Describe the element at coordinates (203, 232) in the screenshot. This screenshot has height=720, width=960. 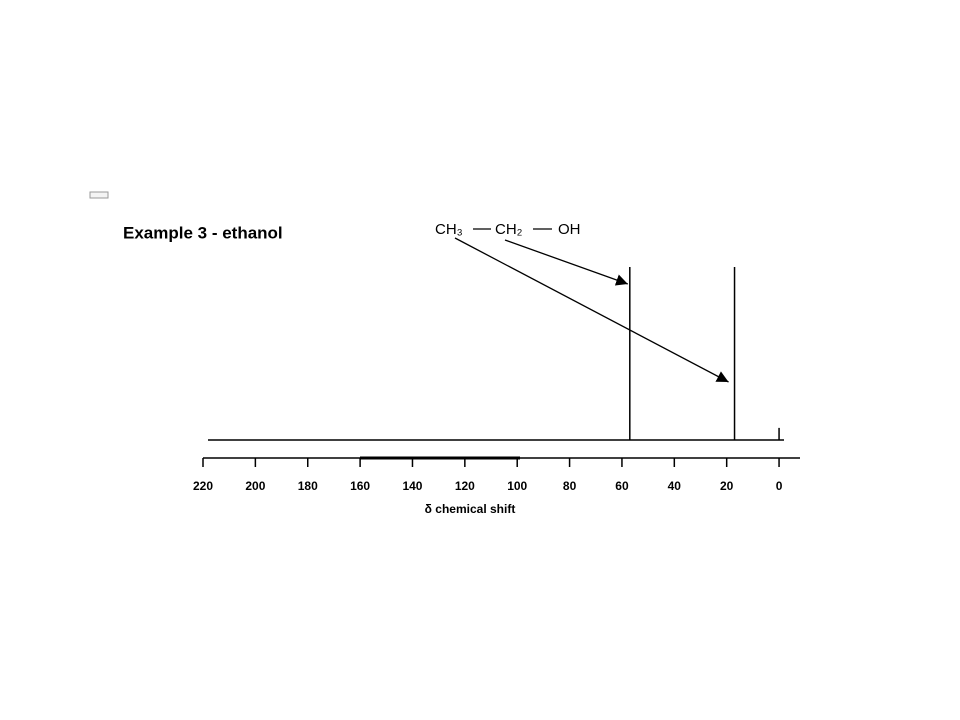
I see `chart-title: Example 3 - ethanol` at that location.